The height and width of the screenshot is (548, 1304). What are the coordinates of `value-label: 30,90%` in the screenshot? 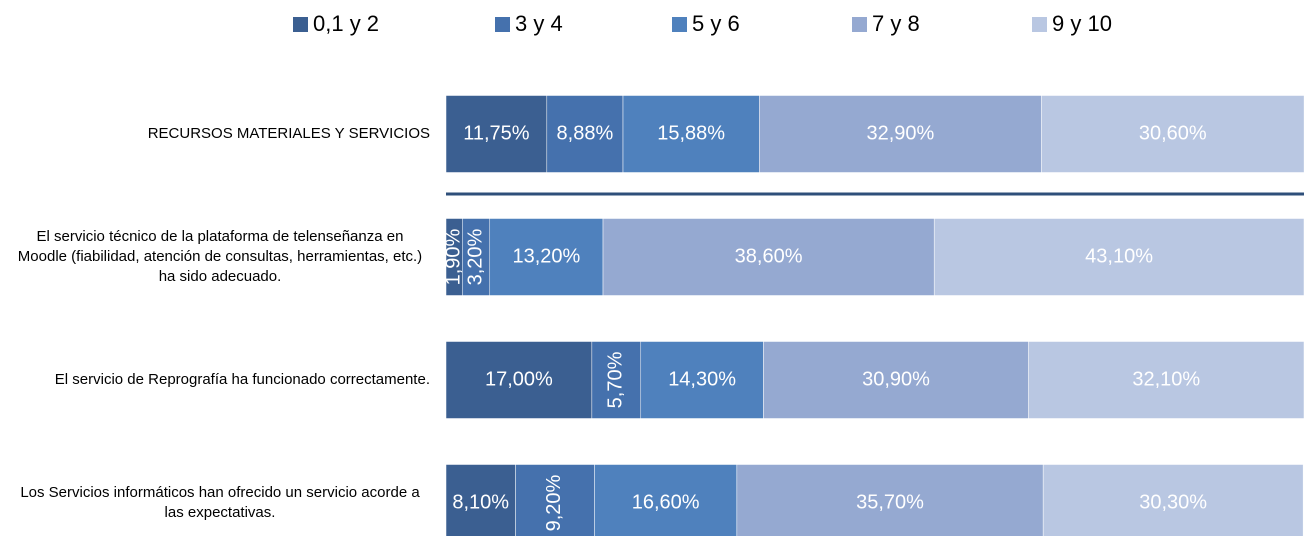 It's located at (896, 379).